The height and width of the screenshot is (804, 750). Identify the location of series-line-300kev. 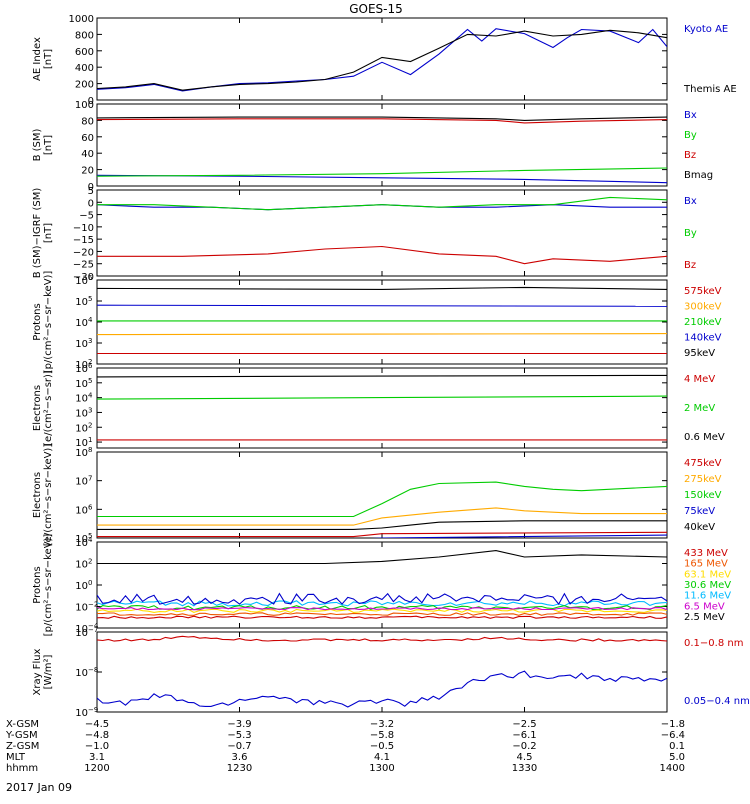
(382, 334).